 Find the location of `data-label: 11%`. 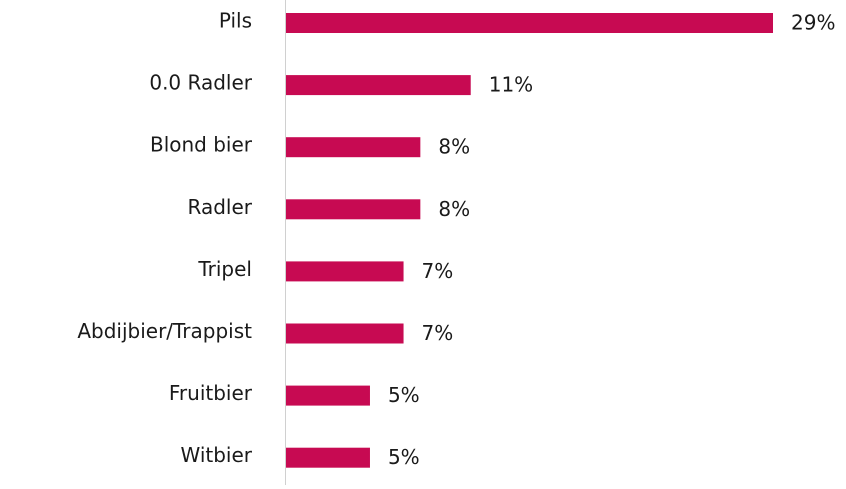

data-label: 11% is located at coordinates (511, 85).